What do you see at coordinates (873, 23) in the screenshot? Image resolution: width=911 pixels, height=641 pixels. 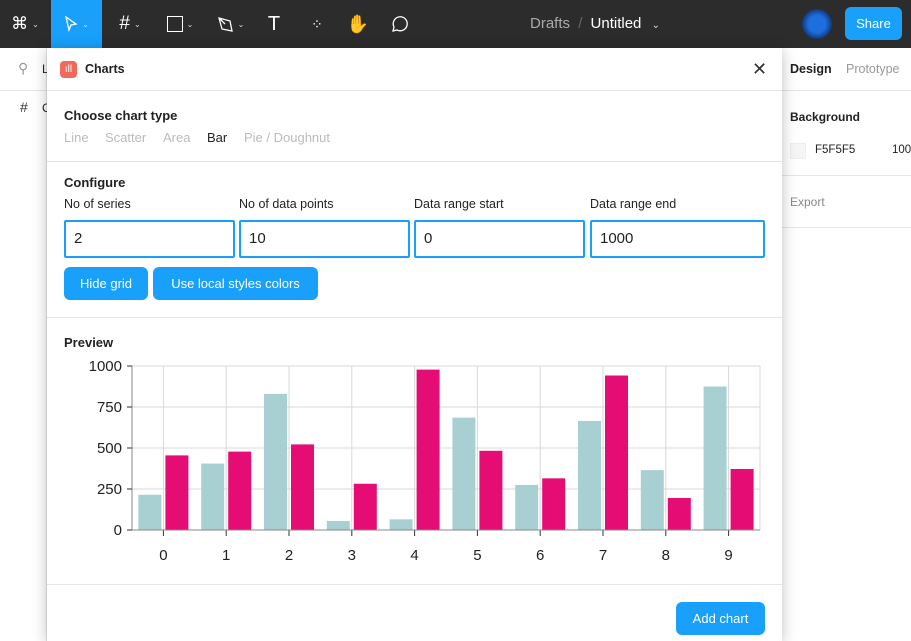 I see `share-button: Share` at bounding box center [873, 23].